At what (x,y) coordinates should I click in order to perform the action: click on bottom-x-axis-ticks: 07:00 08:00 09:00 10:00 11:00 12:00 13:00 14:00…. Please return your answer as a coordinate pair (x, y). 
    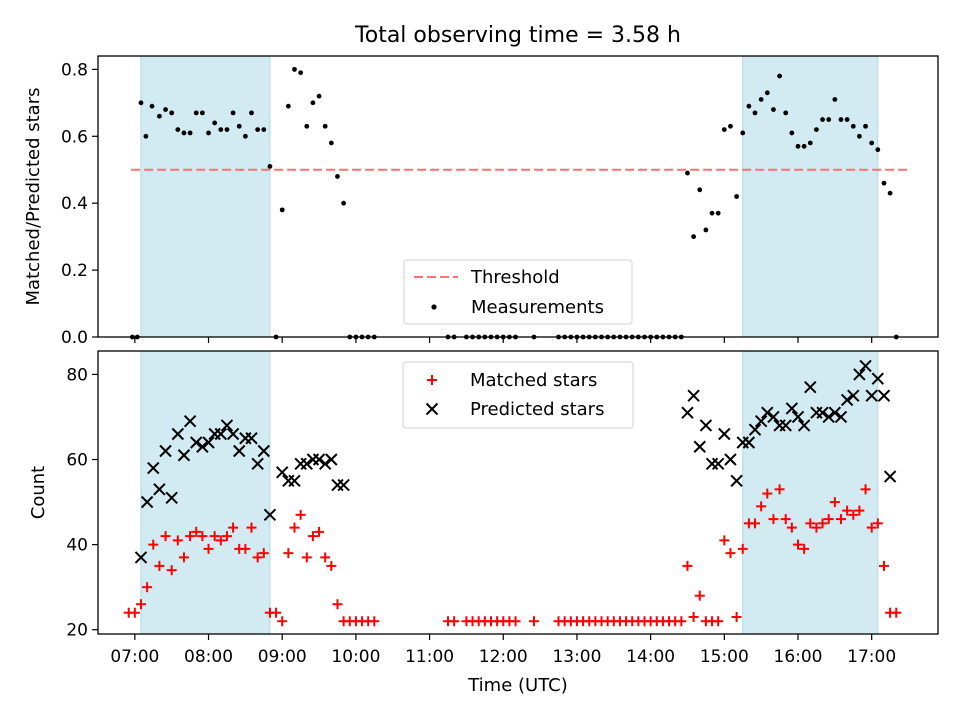
    Looking at the image, I should click on (503, 650).